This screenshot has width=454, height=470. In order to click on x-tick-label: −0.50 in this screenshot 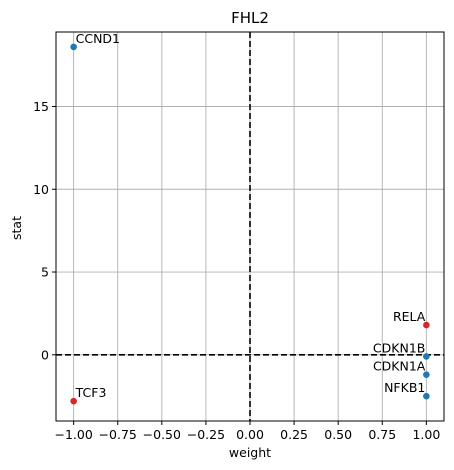, I will do `click(162, 434)`.